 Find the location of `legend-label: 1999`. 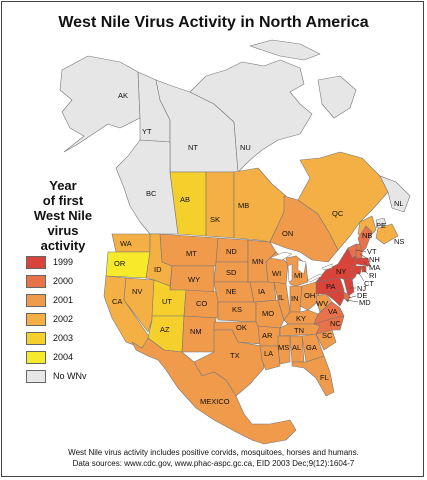

legend-label: 1999 is located at coordinates (63, 262).